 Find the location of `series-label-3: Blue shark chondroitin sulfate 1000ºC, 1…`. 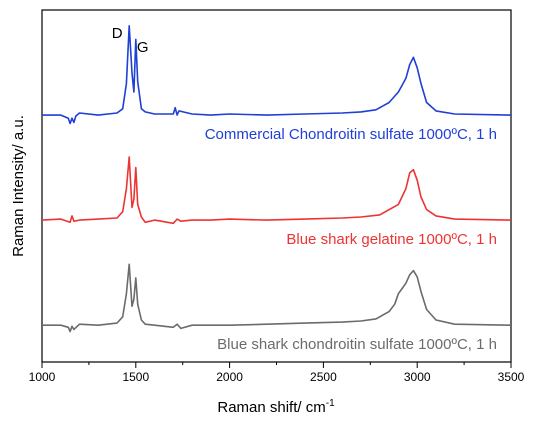

series-label-3: Blue shark chondroitin sulfate 1000ºC, 1… is located at coordinates (357, 344).